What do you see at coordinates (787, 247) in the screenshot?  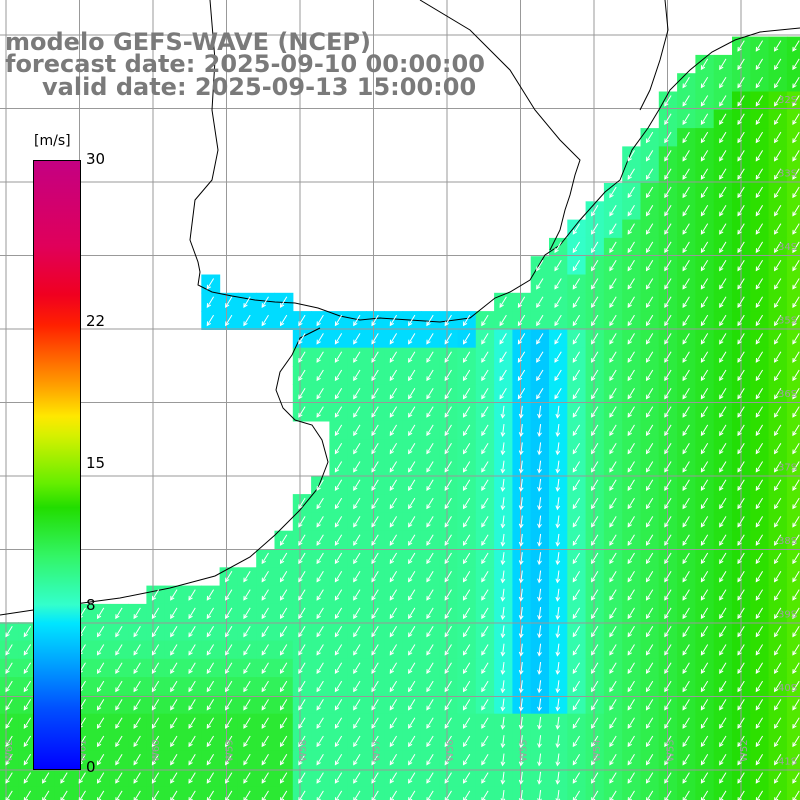 I see `latitude-label: 34S` at bounding box center [787, 247].